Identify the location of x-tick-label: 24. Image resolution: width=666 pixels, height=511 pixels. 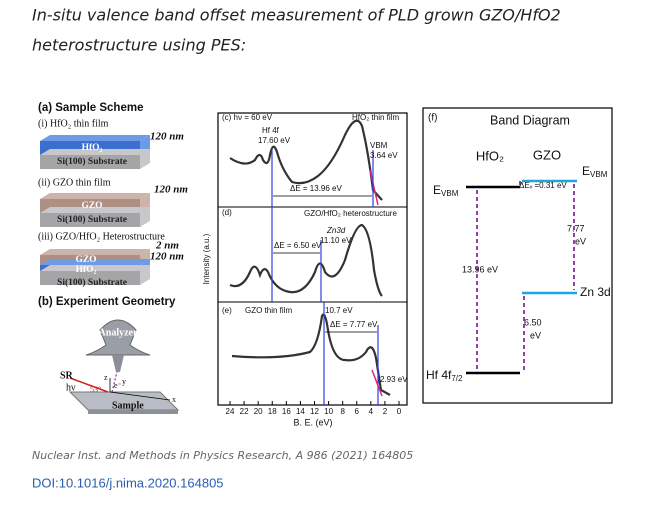
(230, 411).